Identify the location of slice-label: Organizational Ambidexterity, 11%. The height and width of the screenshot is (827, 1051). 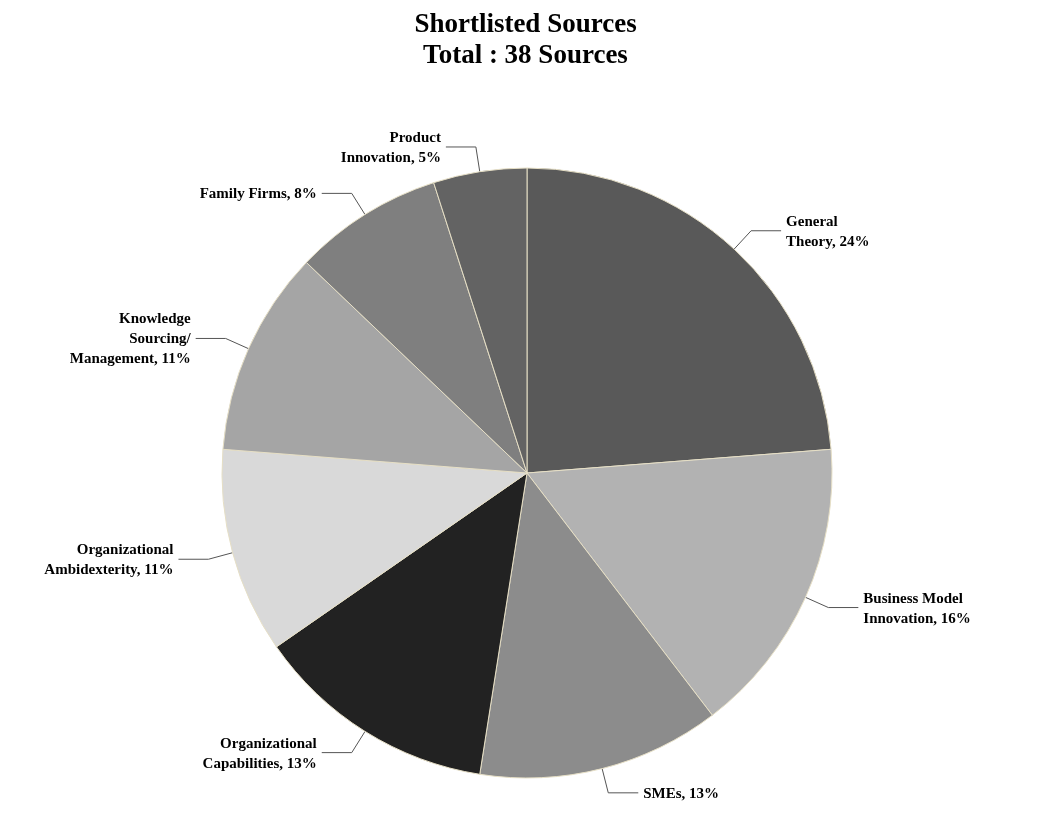
(109, 559).